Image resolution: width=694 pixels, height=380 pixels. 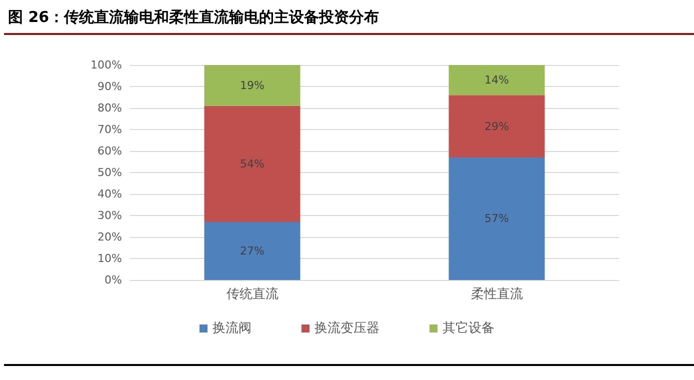 What do you see at coordinates (110, 108) in the screenshot?
I see `y-tick-label: 80%` at bounding box center [110, 108].